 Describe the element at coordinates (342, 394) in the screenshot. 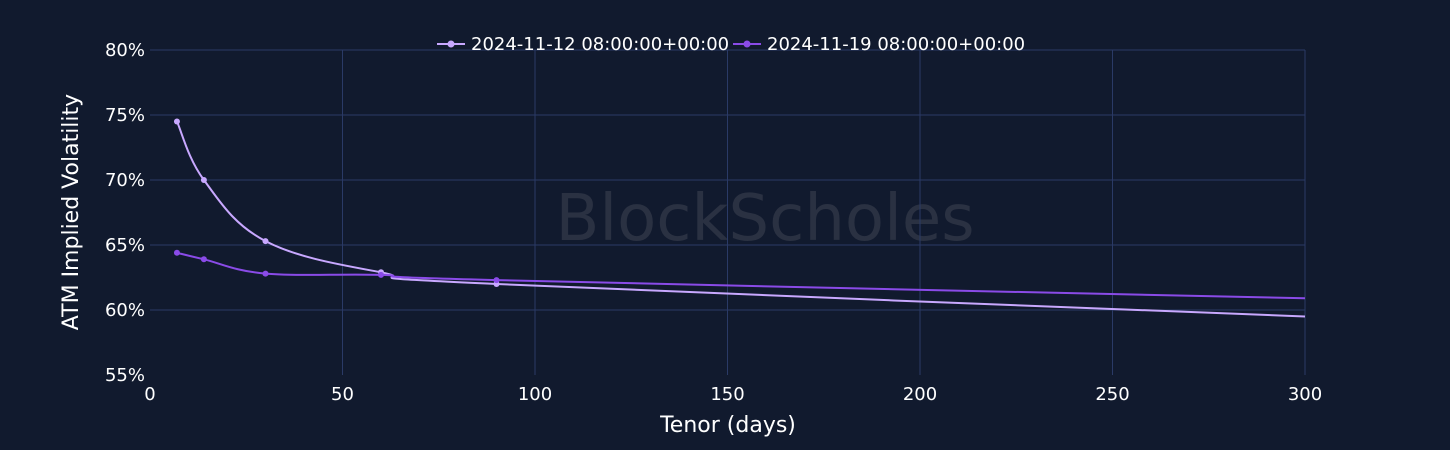

I see `x-tick-label: 50` at that location.